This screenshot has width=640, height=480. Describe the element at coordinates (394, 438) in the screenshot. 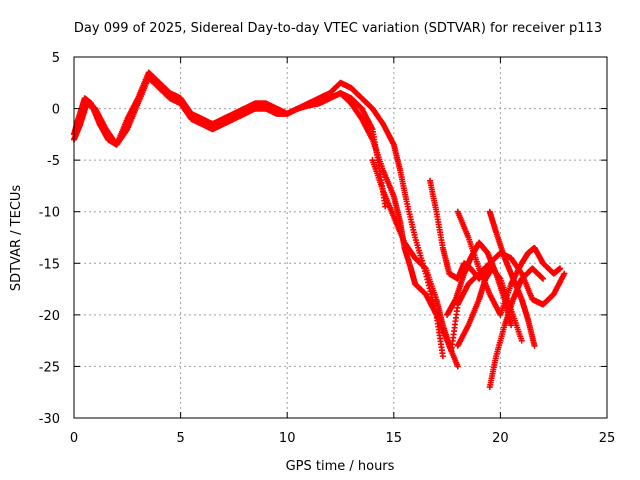

I see `x-tick-label: 15` at that location.